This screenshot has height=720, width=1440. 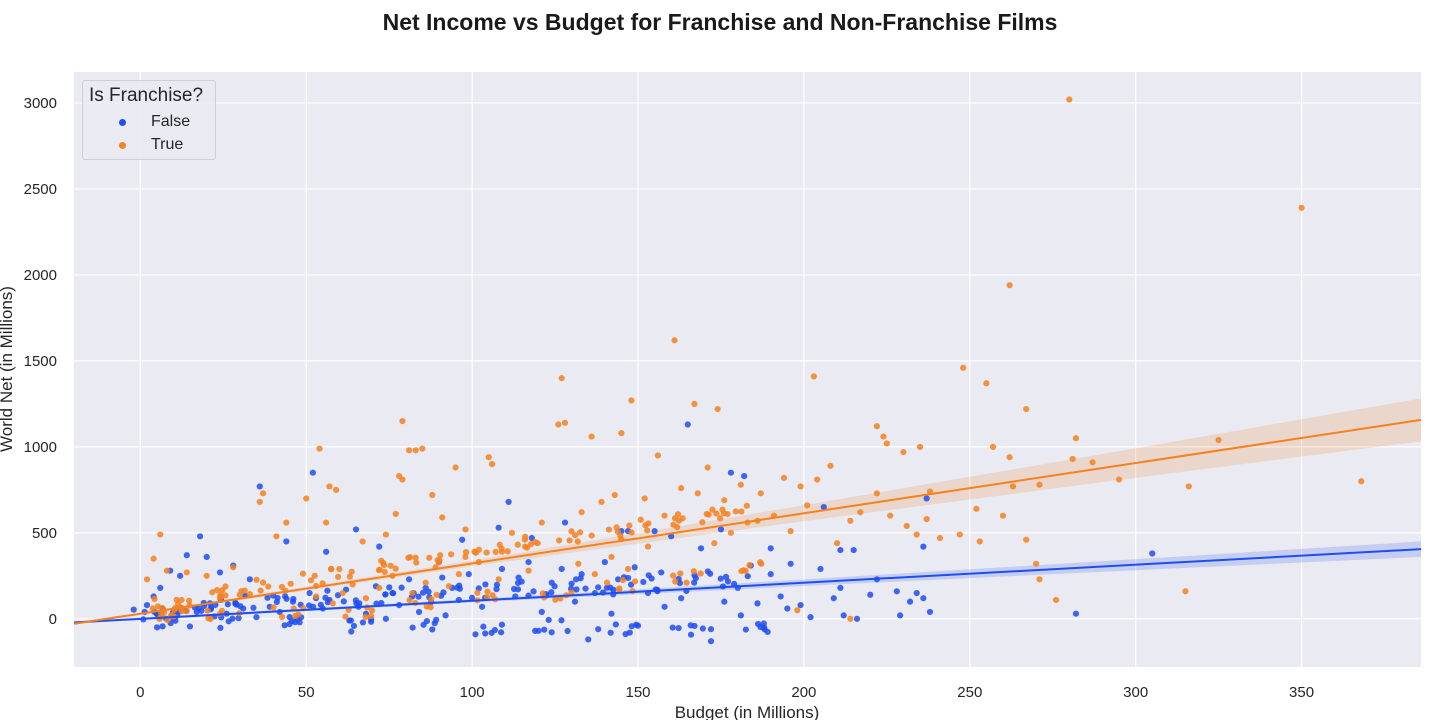 What do you see at coordinates (44, 533) in the screenshot?
I see `y-tick-label: 500` at bounding box center [44, 533].